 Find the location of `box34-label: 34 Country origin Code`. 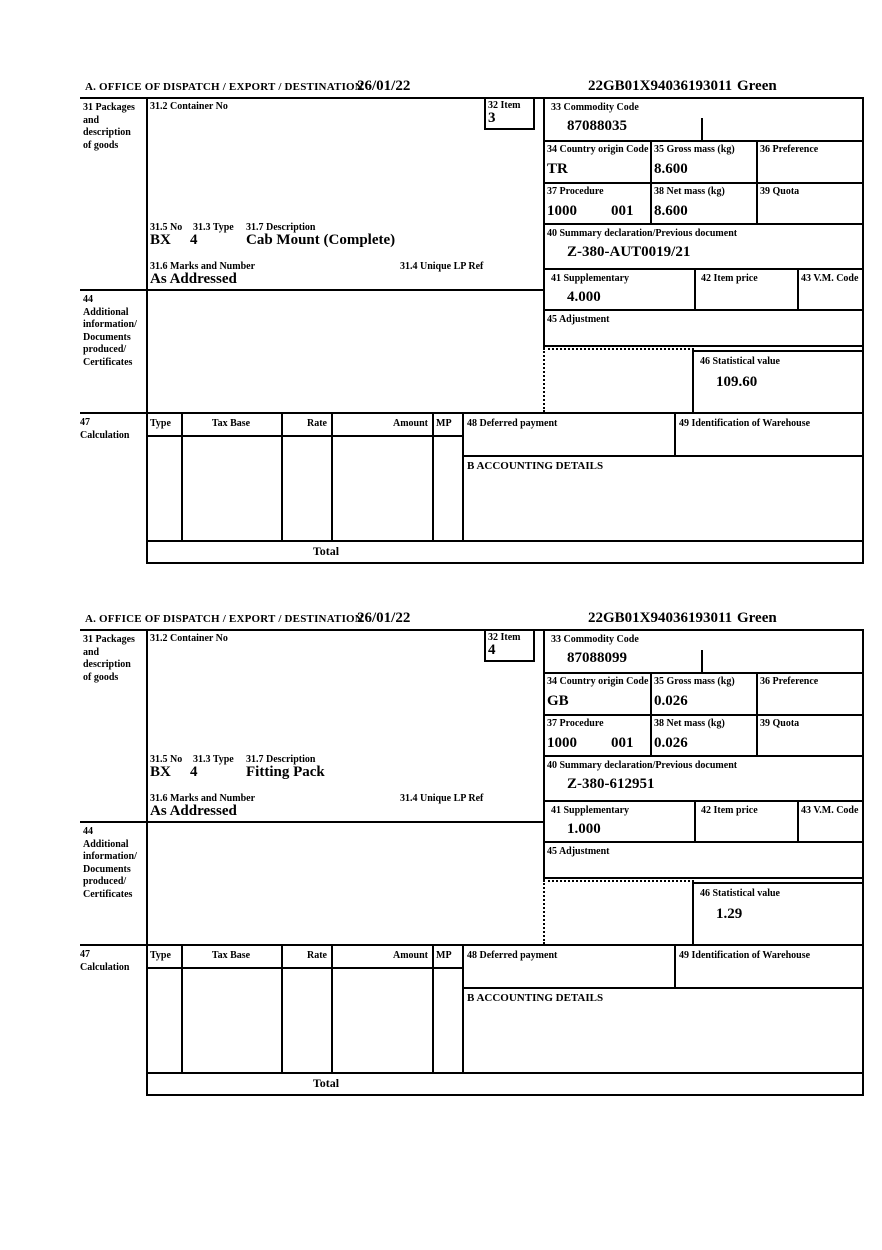

box34-label: 34 Country origin Code is located at coordinates (598, 681).